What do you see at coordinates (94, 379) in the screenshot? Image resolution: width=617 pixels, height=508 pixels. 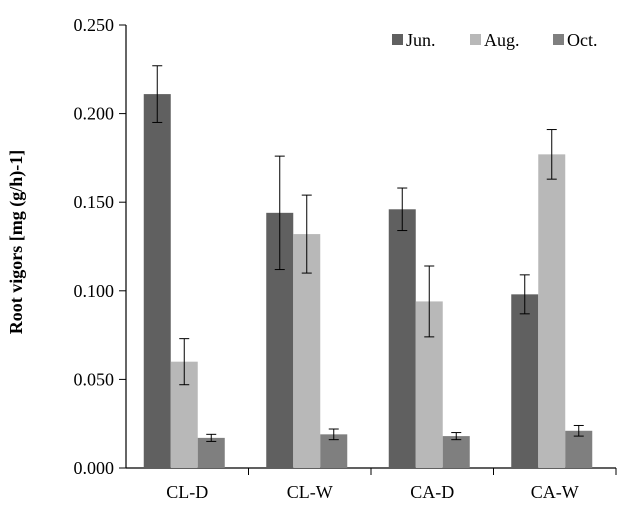 I see `y-tick-label: 0.050` at bounding box center [94, 379].